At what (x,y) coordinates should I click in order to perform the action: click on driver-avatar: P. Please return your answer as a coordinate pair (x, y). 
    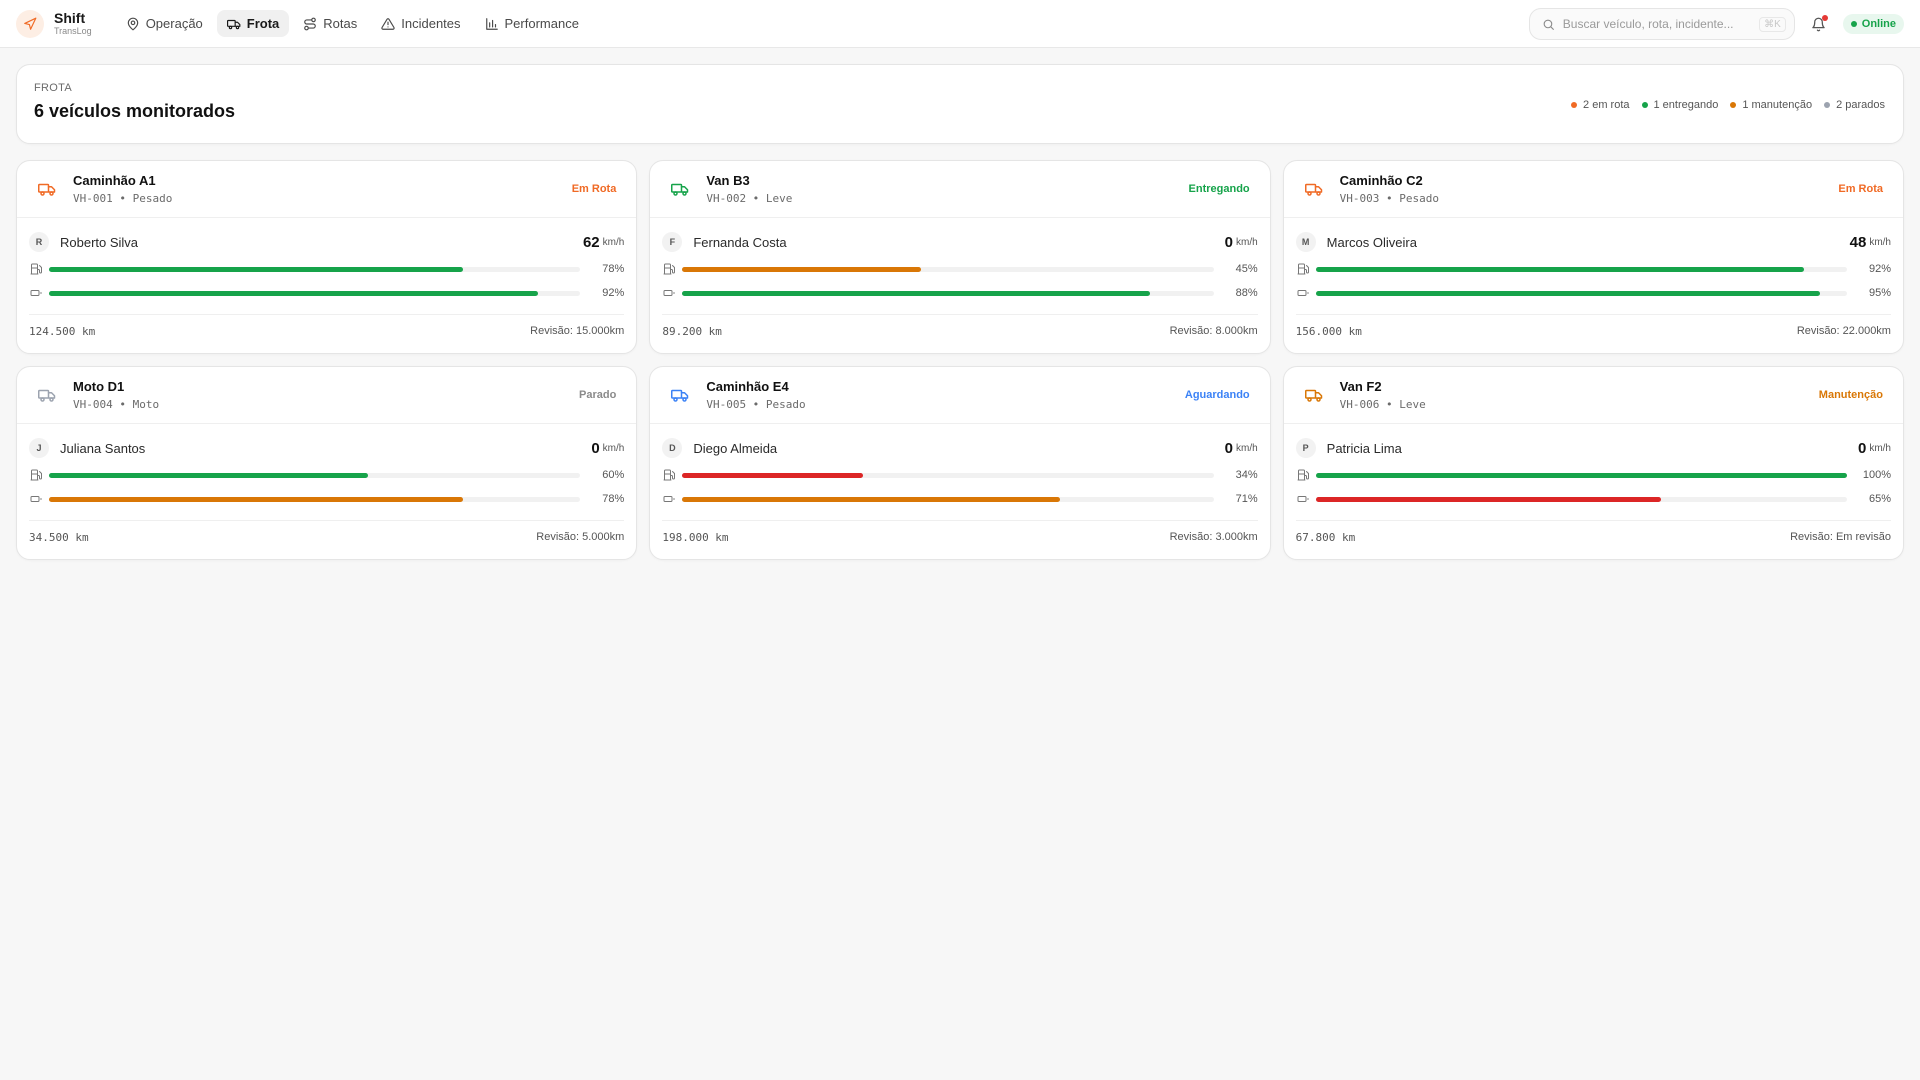
    Looking at the image, I should click on (1305, 448).